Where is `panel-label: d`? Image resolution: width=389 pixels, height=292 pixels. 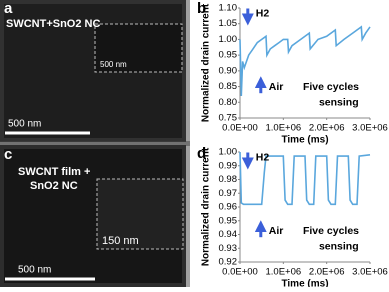
panel-label: d is located at coordinates (201, 153).